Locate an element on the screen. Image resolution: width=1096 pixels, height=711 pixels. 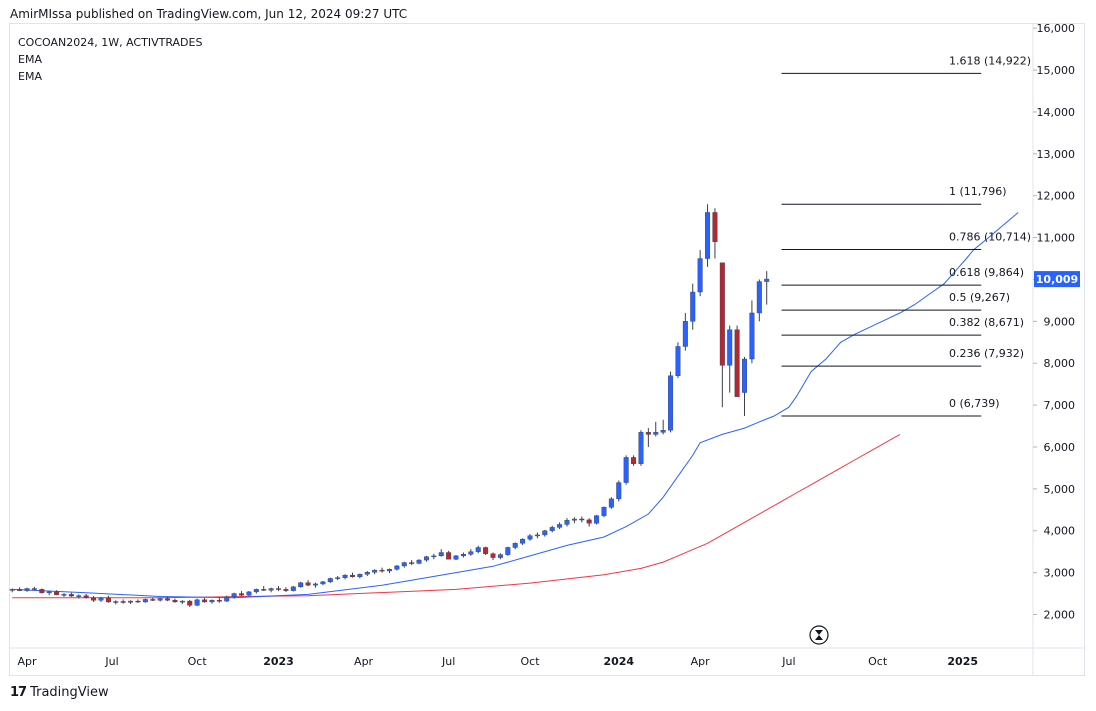
legend-symbol: COCOAN2024, 1W, ACTIVTRADES is located at coordinates (110, 42).